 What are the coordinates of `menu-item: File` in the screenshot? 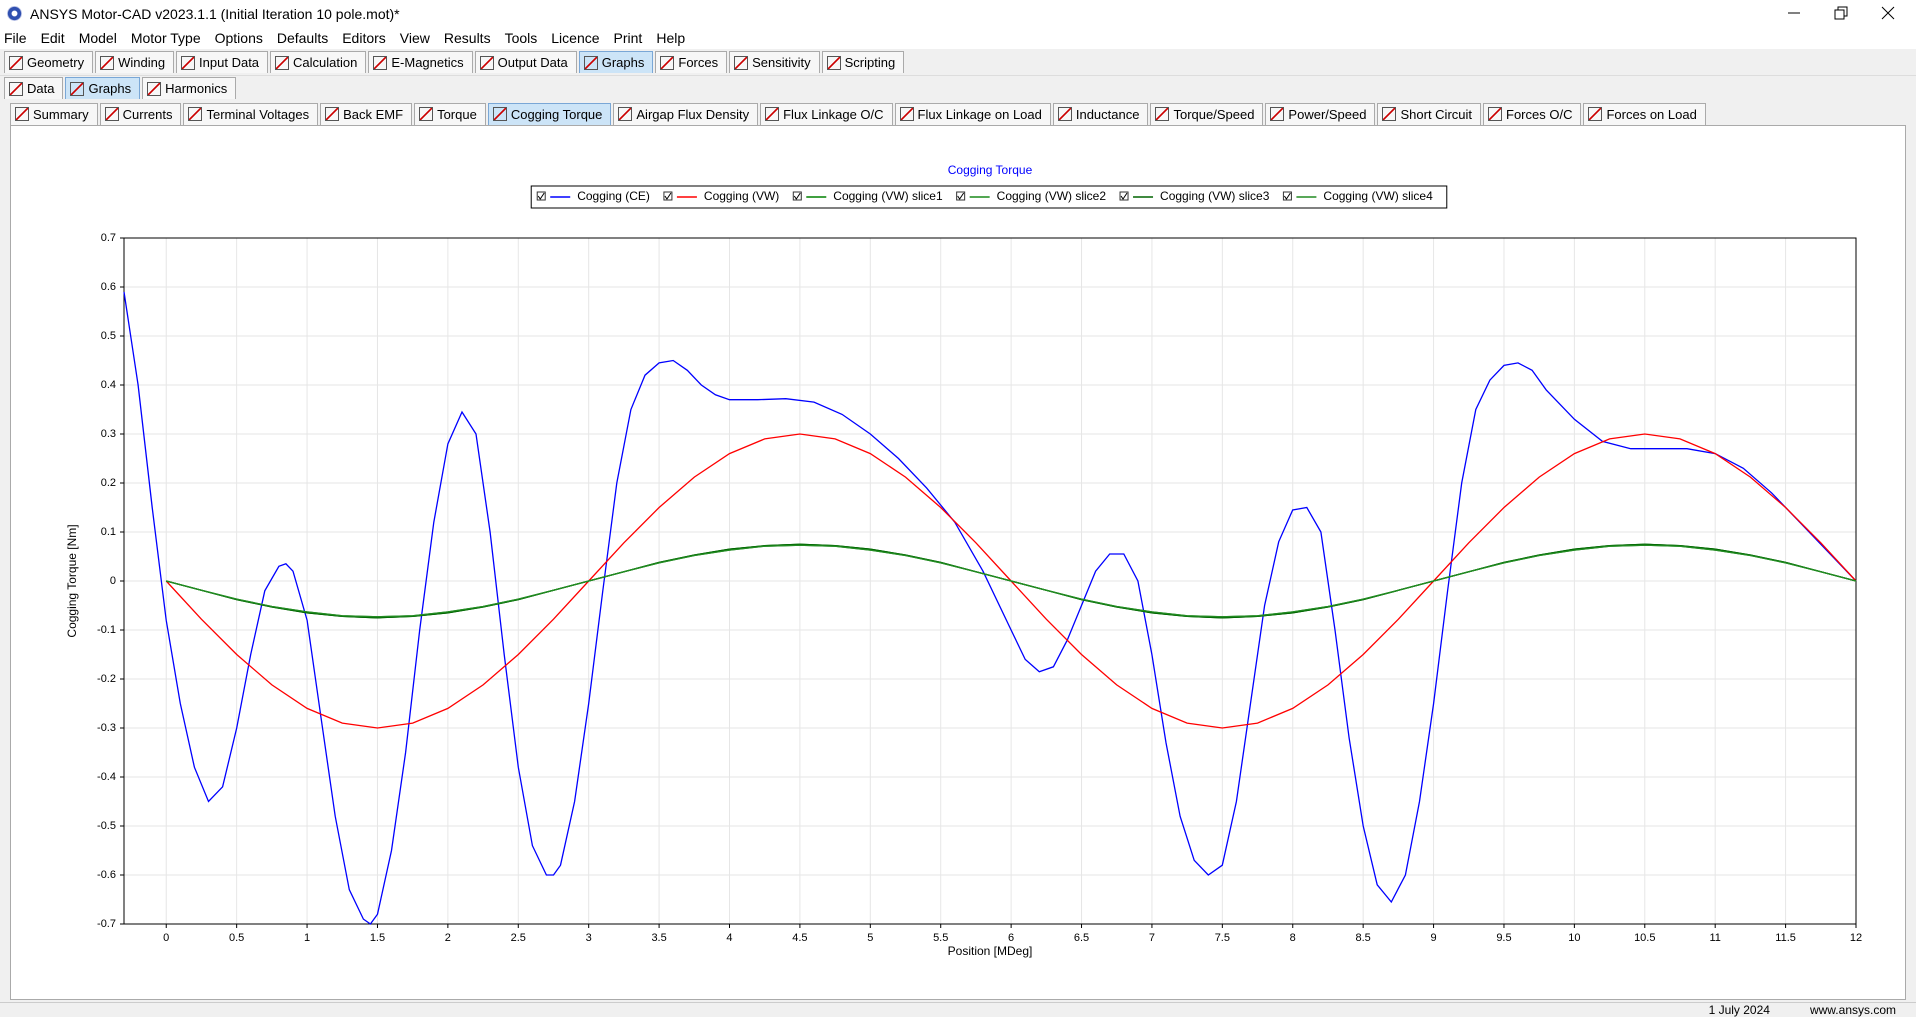 It's located at (15, 38).